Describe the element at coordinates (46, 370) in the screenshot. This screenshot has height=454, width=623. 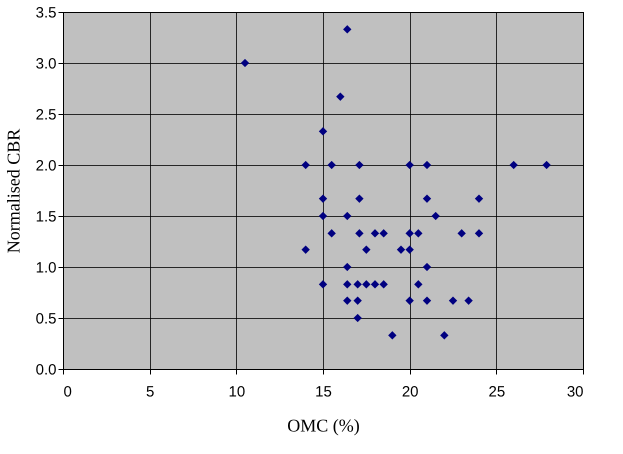
I see `y-tick-label: 0.0` at that location.